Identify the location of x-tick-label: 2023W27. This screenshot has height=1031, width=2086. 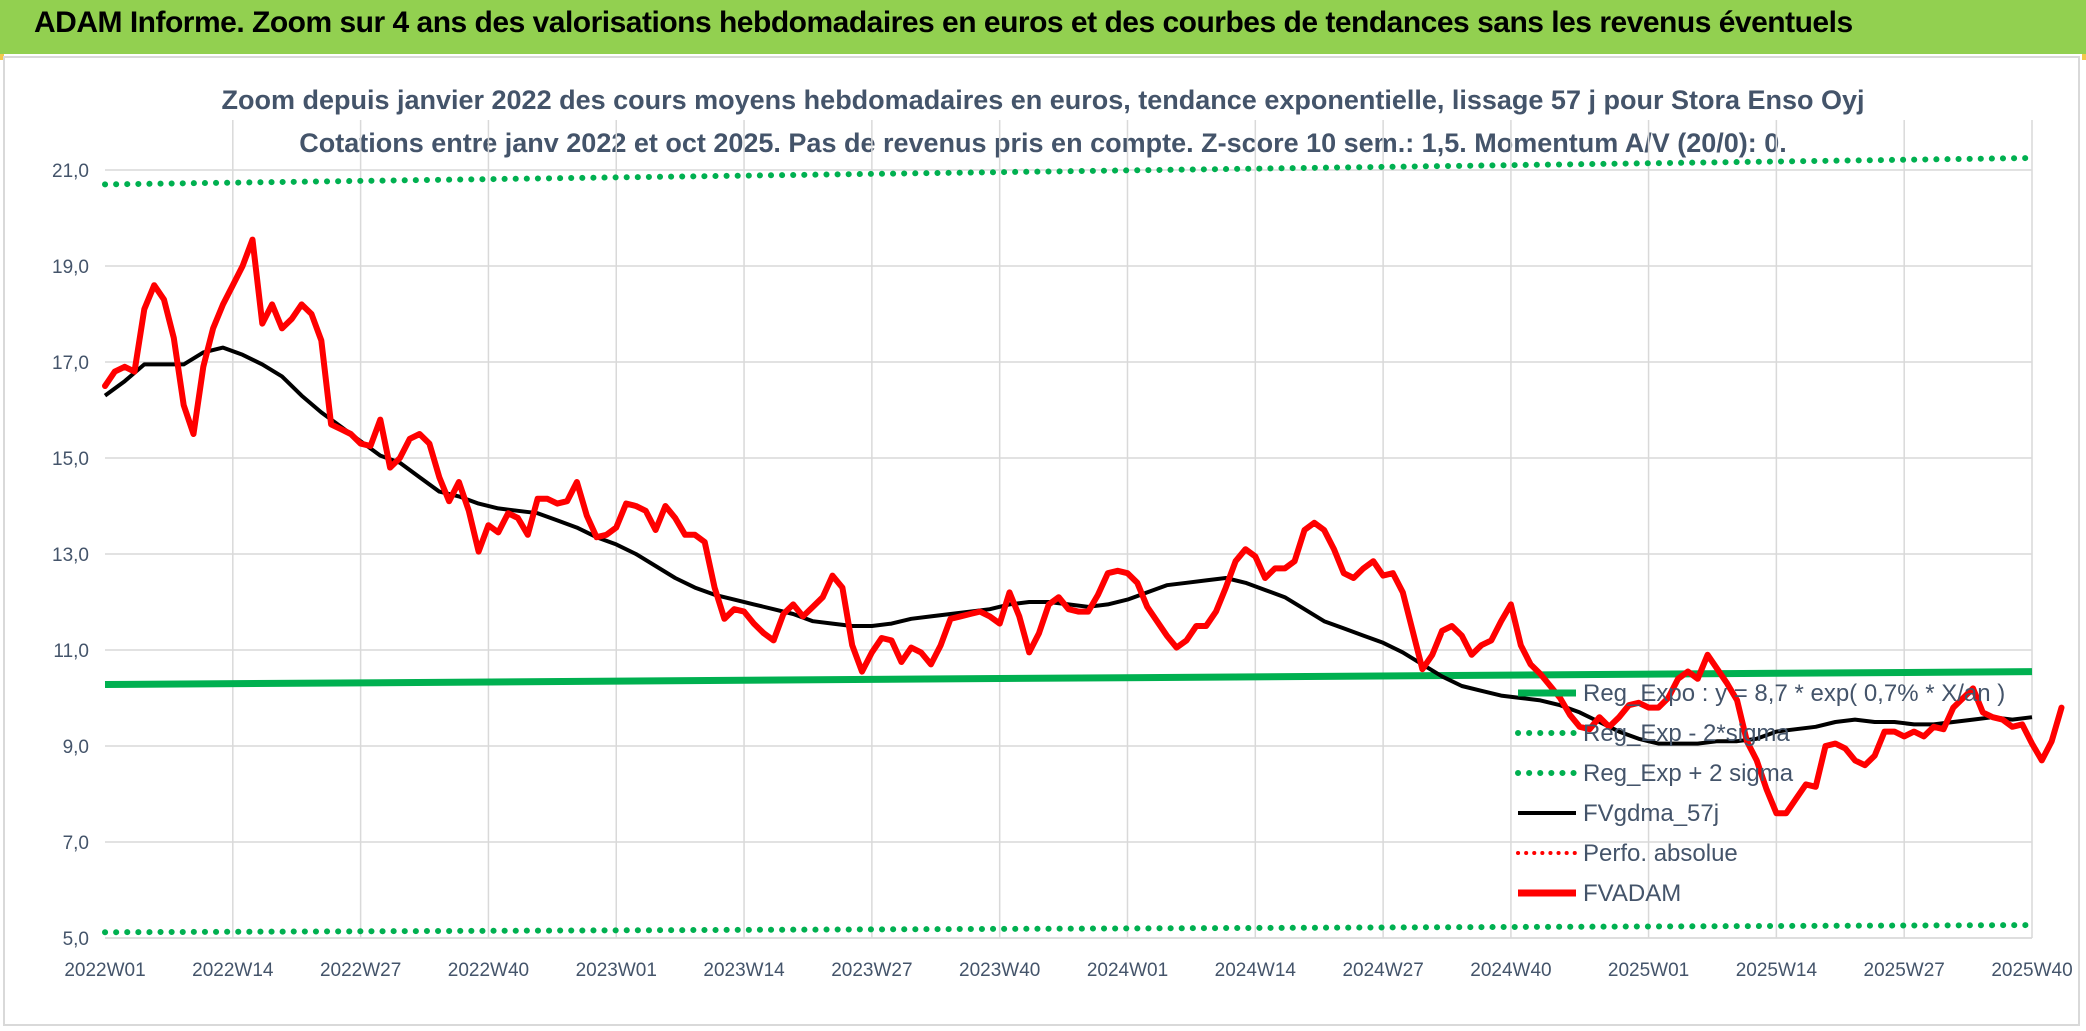
(871, 970).